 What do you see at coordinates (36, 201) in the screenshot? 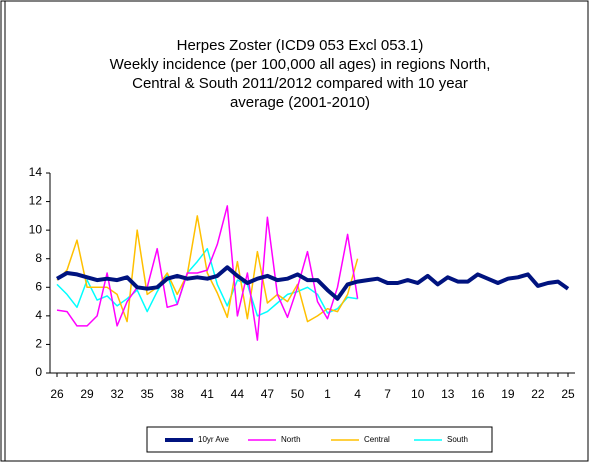
I see `y-tick-label: 12` at bounding box center [36, 201].